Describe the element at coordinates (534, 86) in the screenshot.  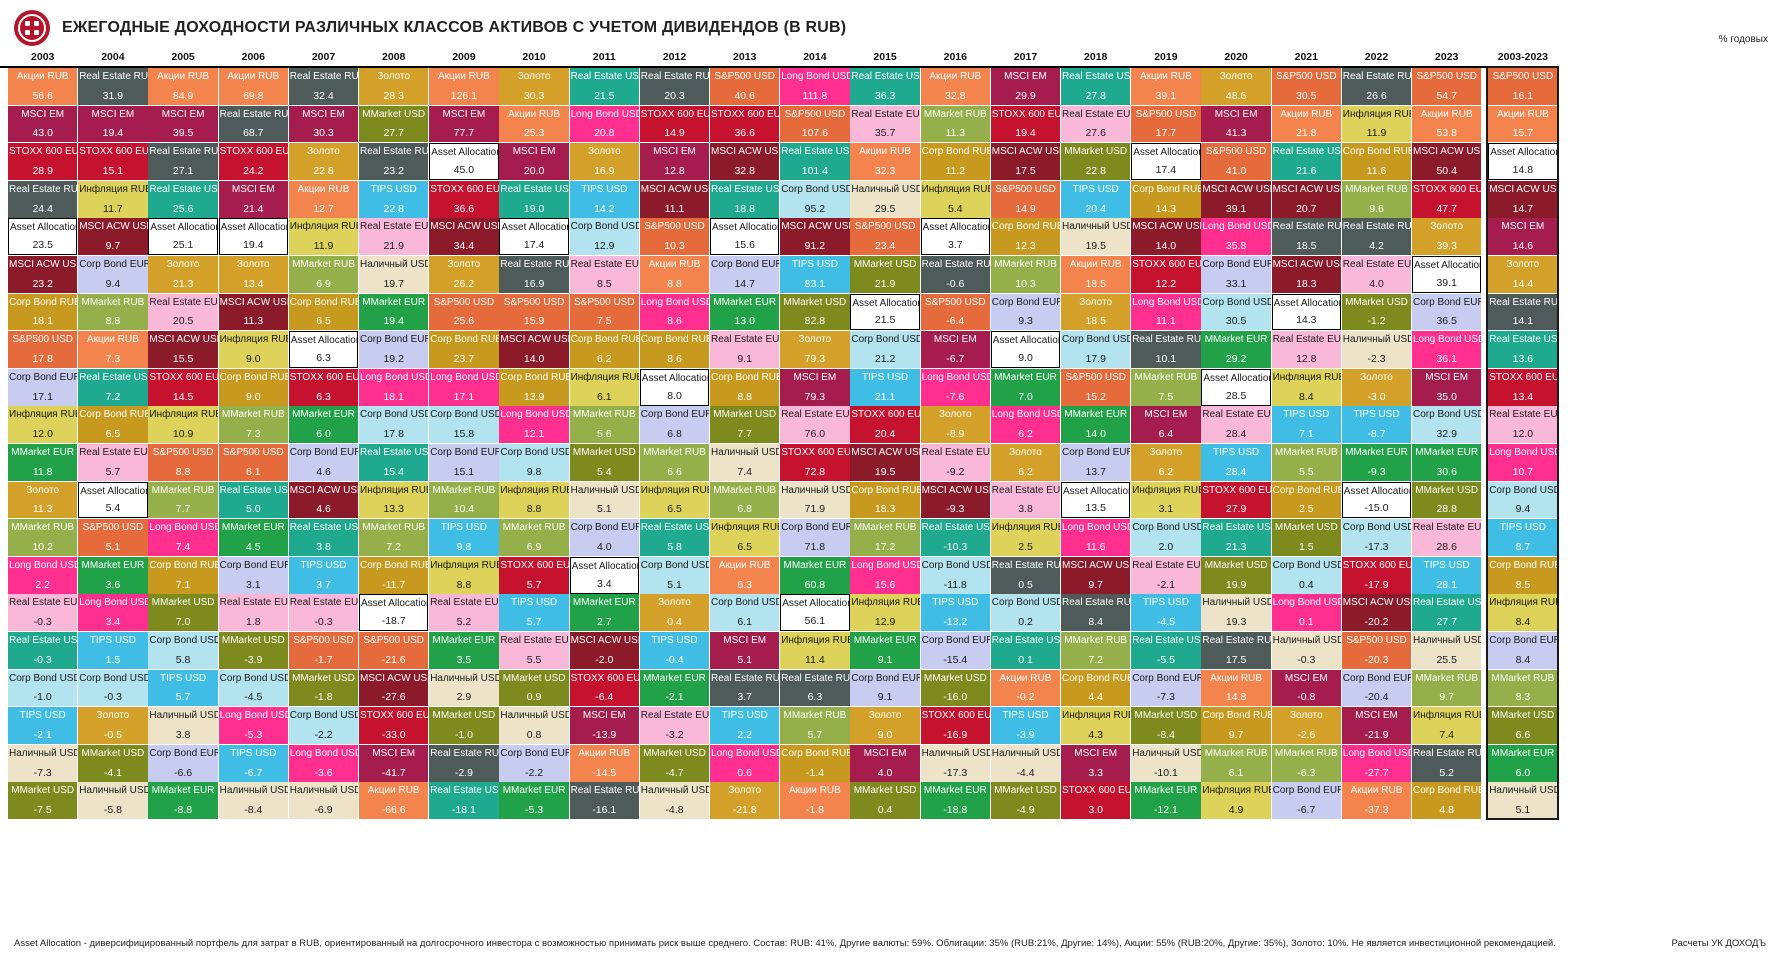
I see `return-cell: Золото 30.3` at that location.